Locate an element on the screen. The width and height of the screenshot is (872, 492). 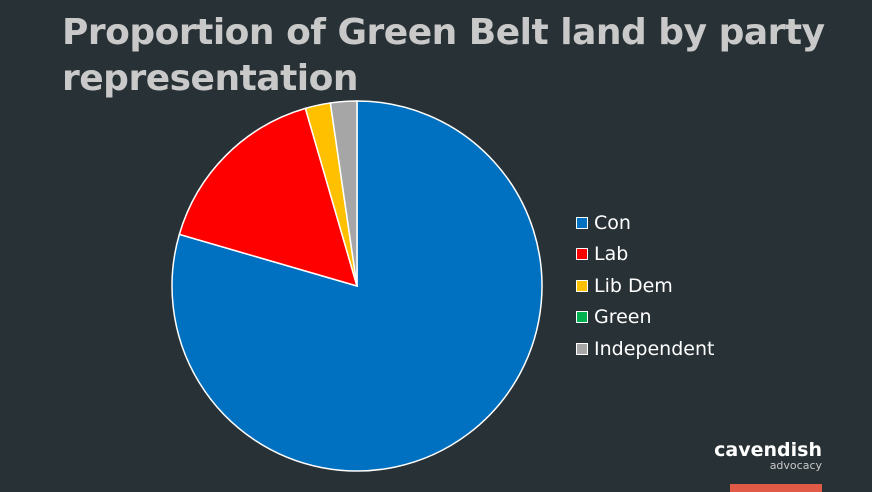
legend-label: Green is located at coordinates (623, 317).